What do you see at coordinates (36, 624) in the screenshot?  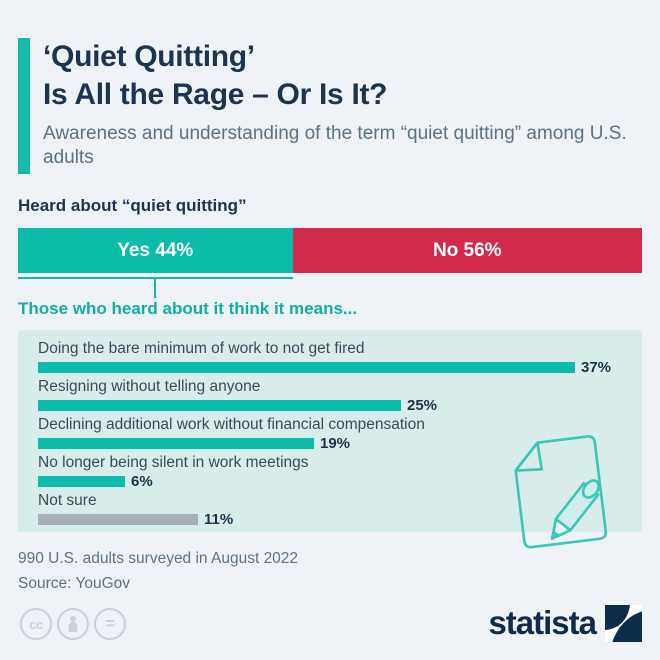 I see `cc-icon: cc` at bounding box center [36, 624].